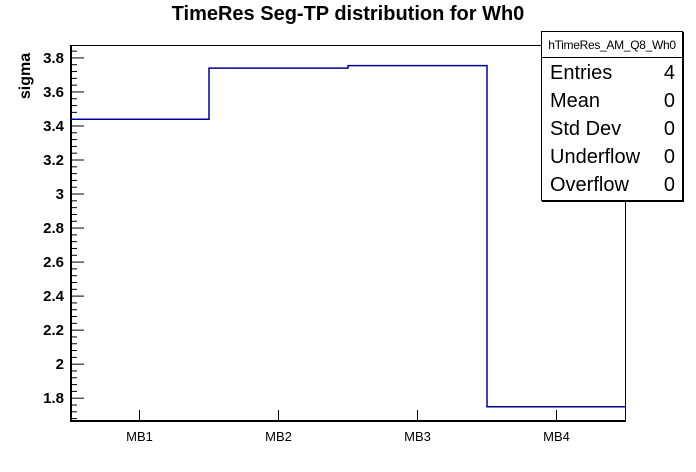 The image size is (696, 472). What do you see at coordinates (589, 184) in the screenshot?
I see `stats-label: Overflow` at bounding box center [589, 184].